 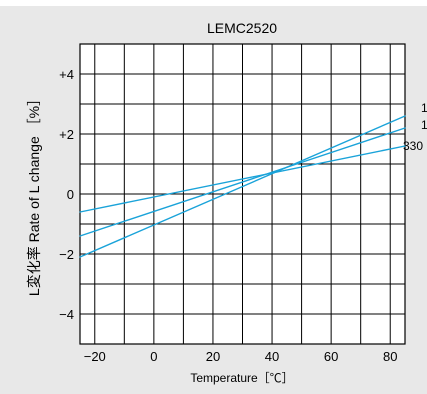 I want to click on x-axis-label: Temperature［℃］, so click(x=241, y=378).